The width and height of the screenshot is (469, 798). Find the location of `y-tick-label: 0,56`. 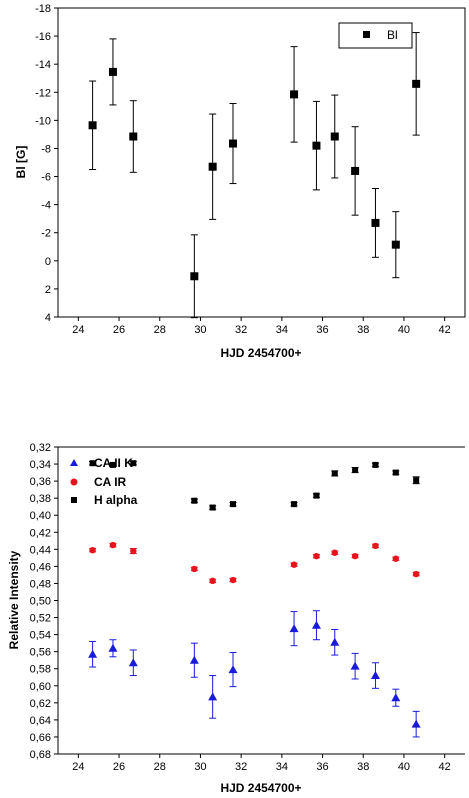

y-tick-label: 0,56 is located at coordinates (40, 653).